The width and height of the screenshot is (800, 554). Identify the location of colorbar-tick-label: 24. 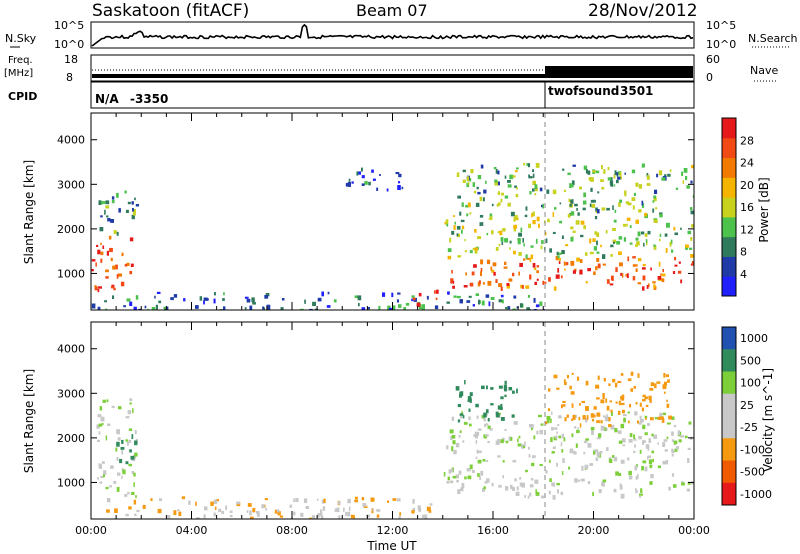
(747, 163).